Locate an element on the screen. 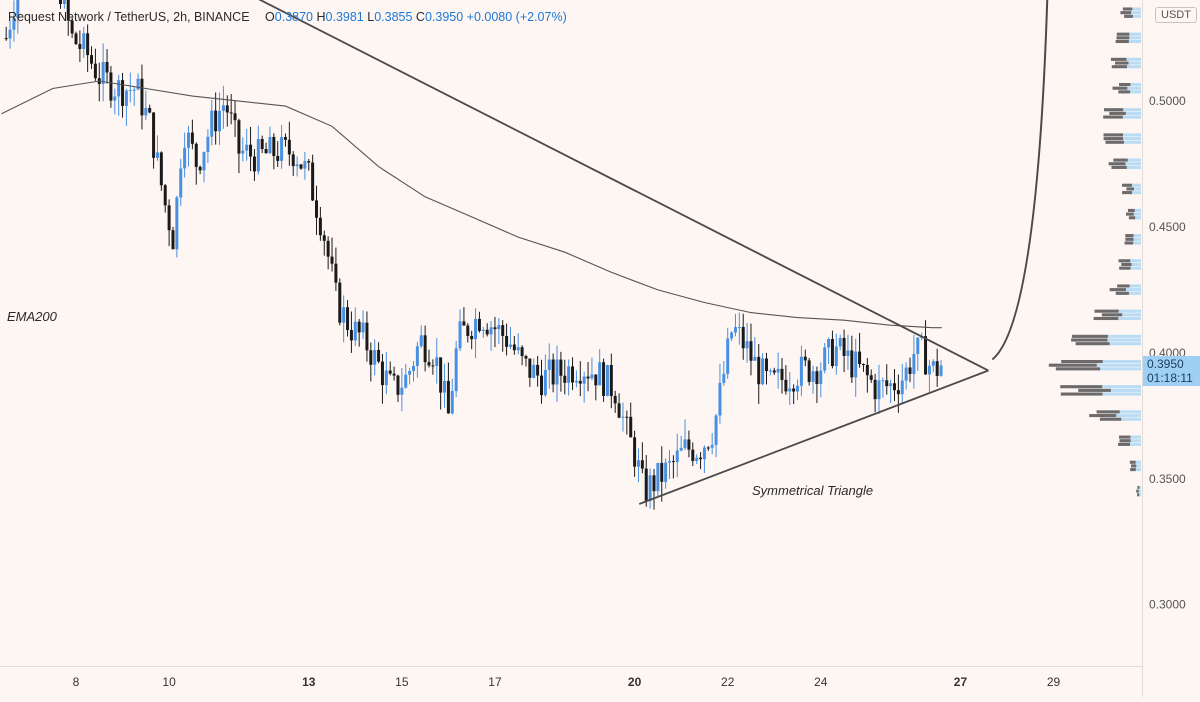 Image resolution: width=1200 pixels, height=702 pixels. high-value: 0.3981 is located at coordinates (344, 17).